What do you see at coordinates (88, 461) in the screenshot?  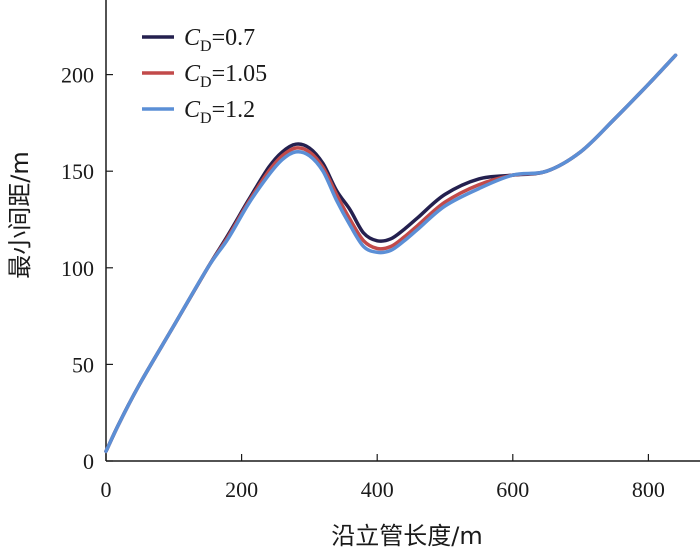 I see `y-tick-label: 0` at bounding box center [88, 461].